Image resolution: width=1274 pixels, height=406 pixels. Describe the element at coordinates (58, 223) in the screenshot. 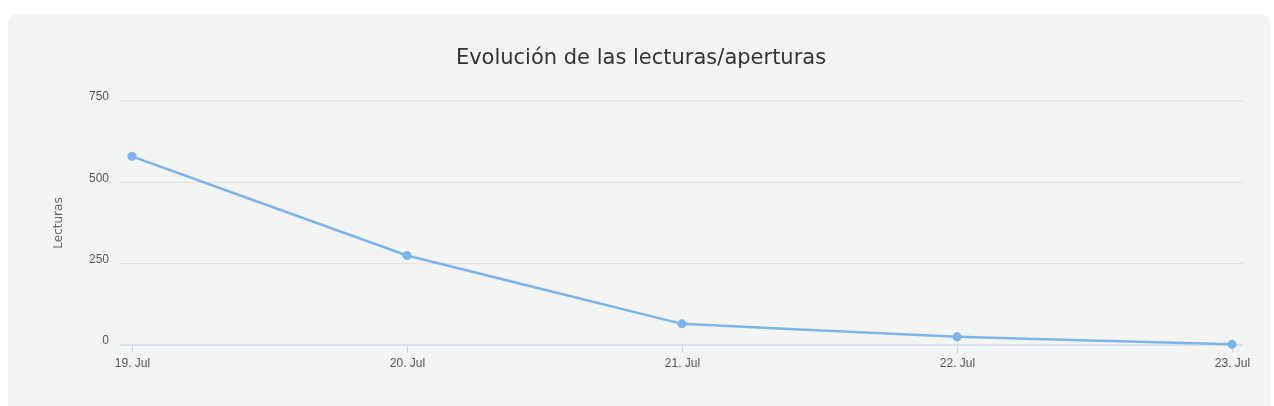

I see `y-axis-title: Lecturas` at that location.